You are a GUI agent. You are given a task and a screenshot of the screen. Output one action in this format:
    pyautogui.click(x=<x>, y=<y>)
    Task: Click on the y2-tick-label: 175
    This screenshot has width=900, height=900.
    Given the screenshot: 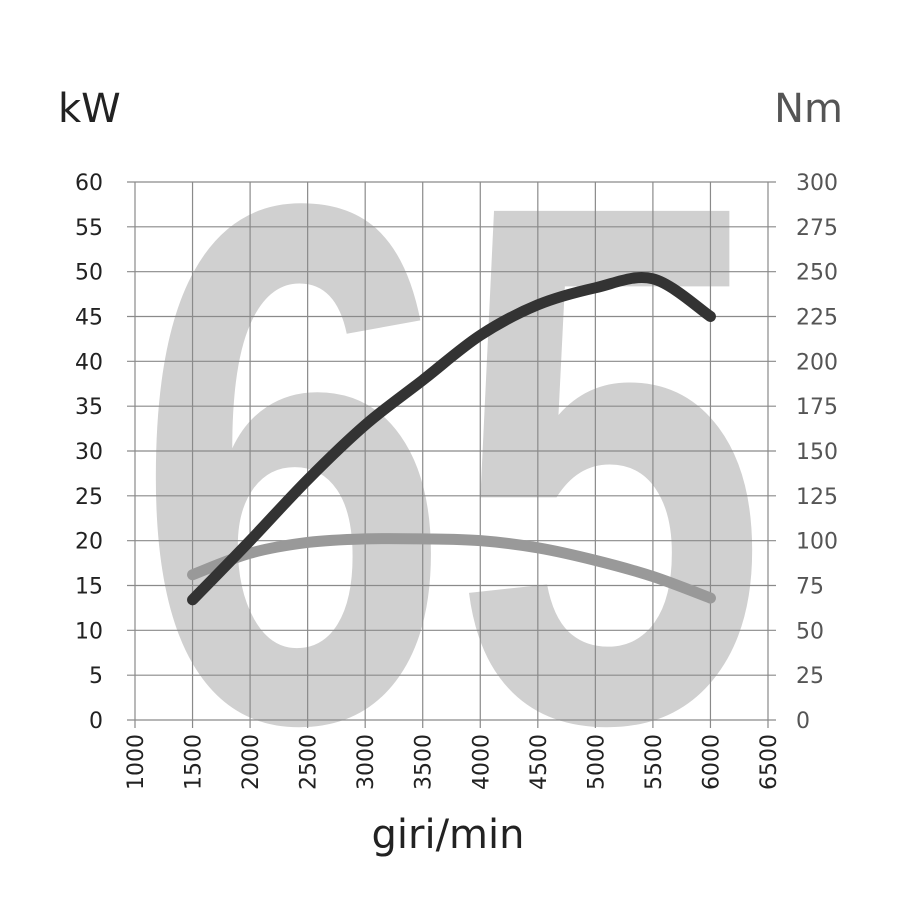 What is the action you would take?
    pyautogui.click(x=817, y=407)
    